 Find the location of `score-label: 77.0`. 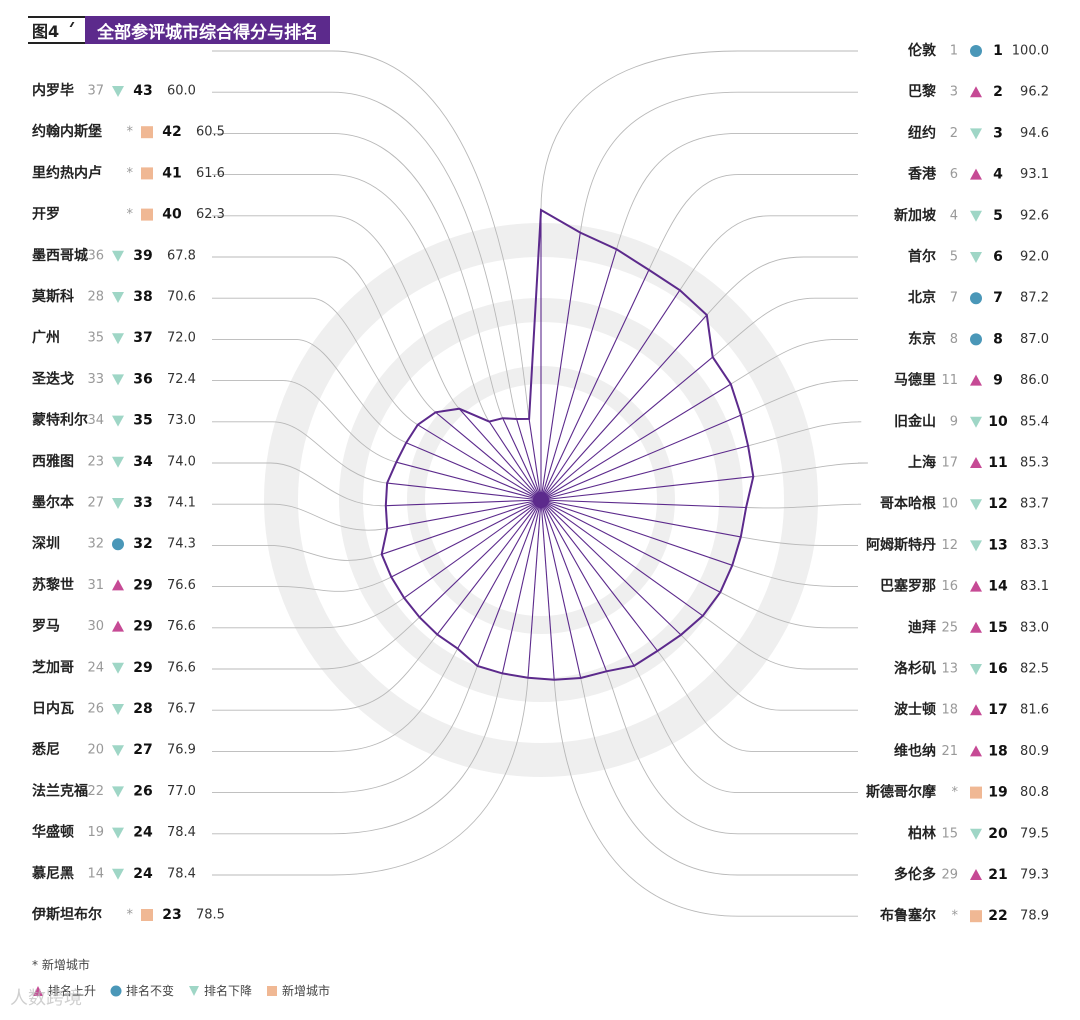

score-label: 77.0 is located at coordinates (181, 791).